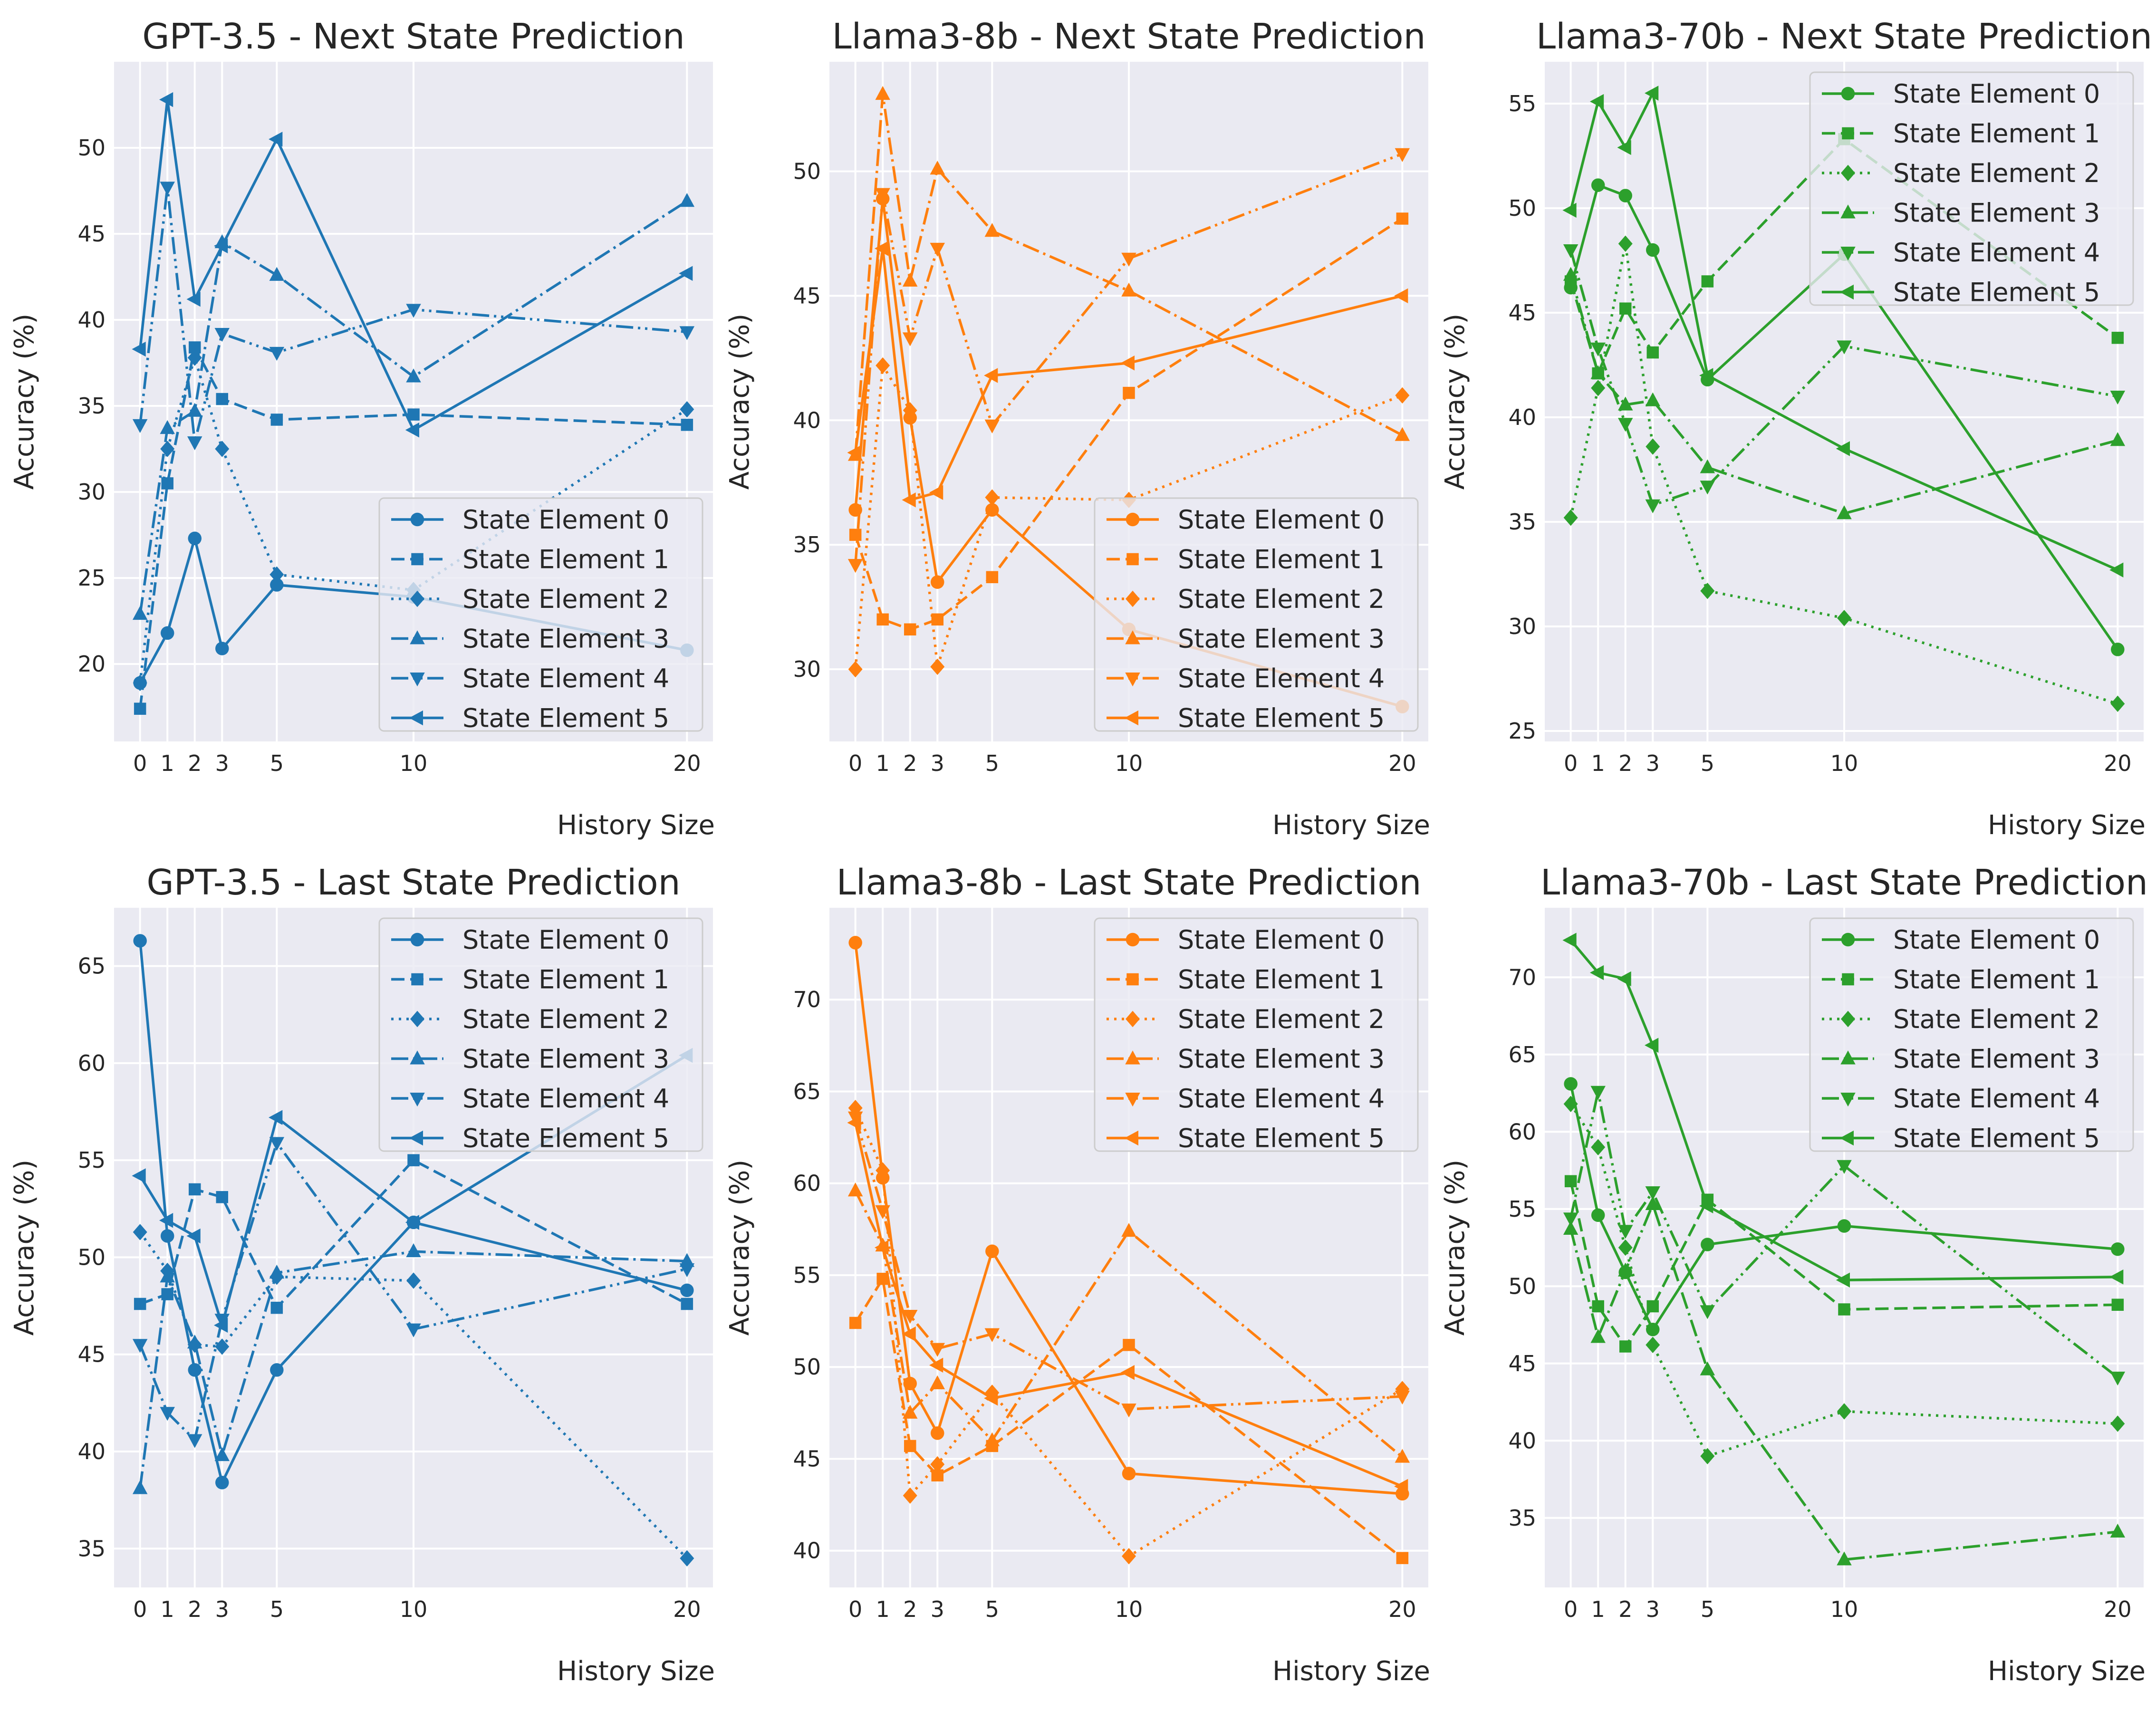 The height and width of the screenshot is (1711, 2156). Describe the element at coordinates (530, 599) in the screenshot. I see `legend-item-2: State Element 2` at that location.